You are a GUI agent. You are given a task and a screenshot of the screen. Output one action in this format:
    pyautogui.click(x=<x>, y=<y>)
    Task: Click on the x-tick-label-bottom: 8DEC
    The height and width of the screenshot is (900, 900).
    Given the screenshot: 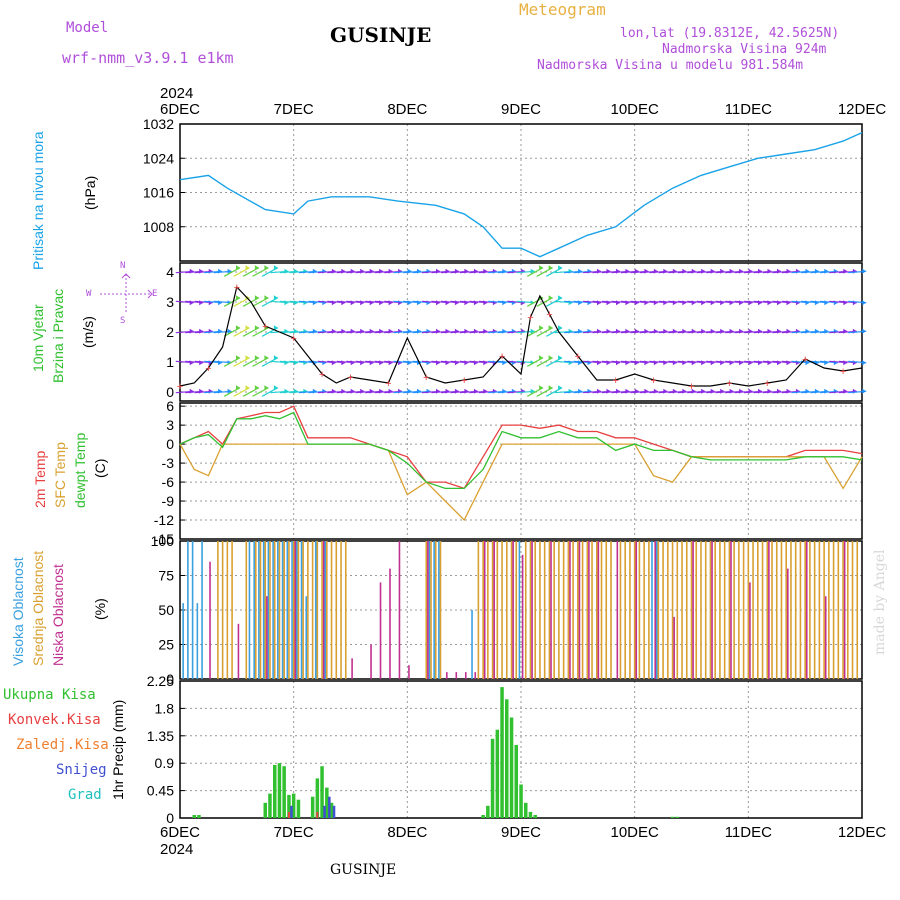 What is the action you would take?
    pyautogui.click(x=407, y=832)
    